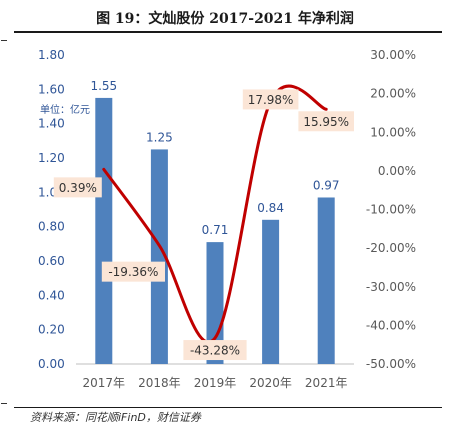 The height and width of the screenshot is (425, 450). Describe the element at coordinates (51, 89) in the screenshot. I see `left-tick-label: 1.60` at that location.